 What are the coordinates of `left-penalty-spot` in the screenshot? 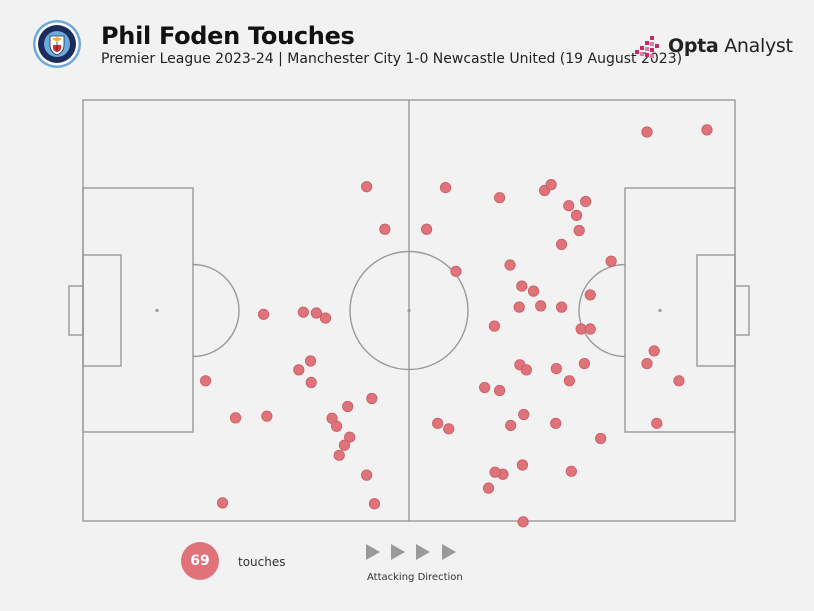 It's located at (157, 310).